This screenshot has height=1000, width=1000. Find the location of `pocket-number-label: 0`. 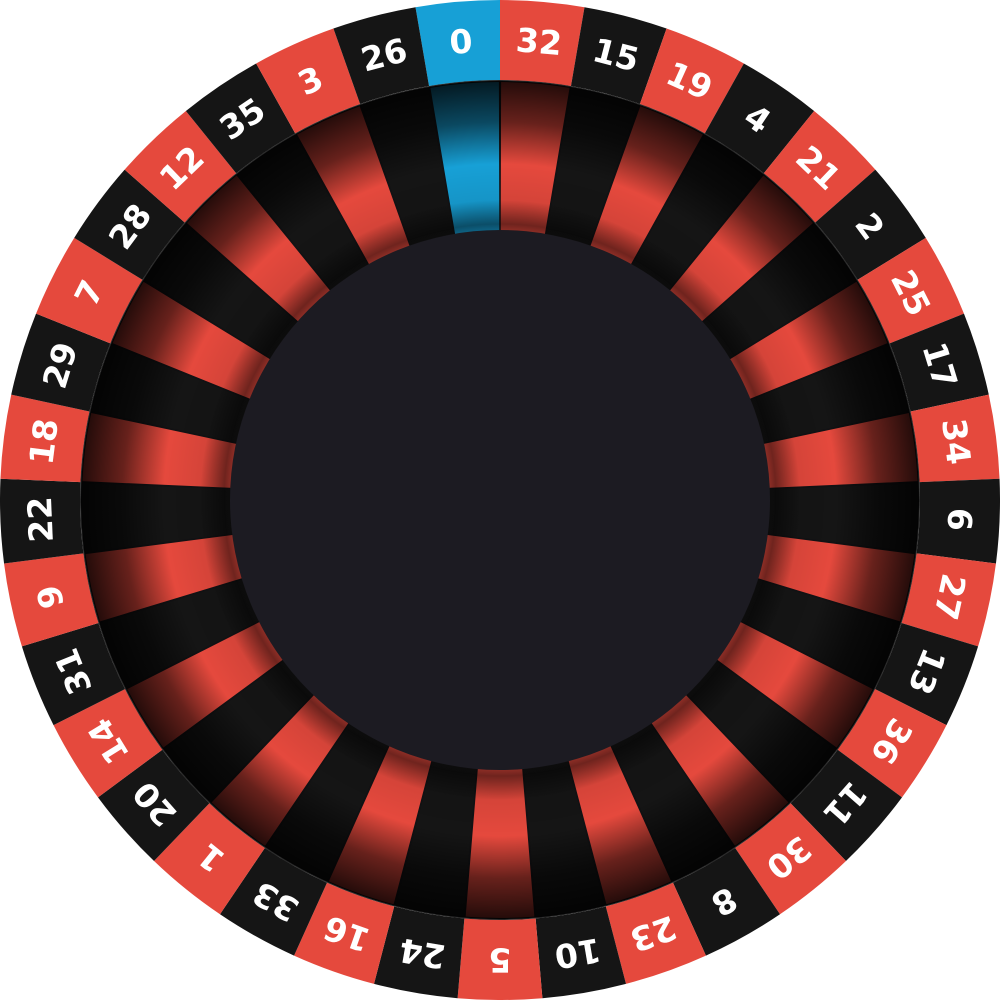

pocket-number-label: 0 is located at coordinates (461, 41).